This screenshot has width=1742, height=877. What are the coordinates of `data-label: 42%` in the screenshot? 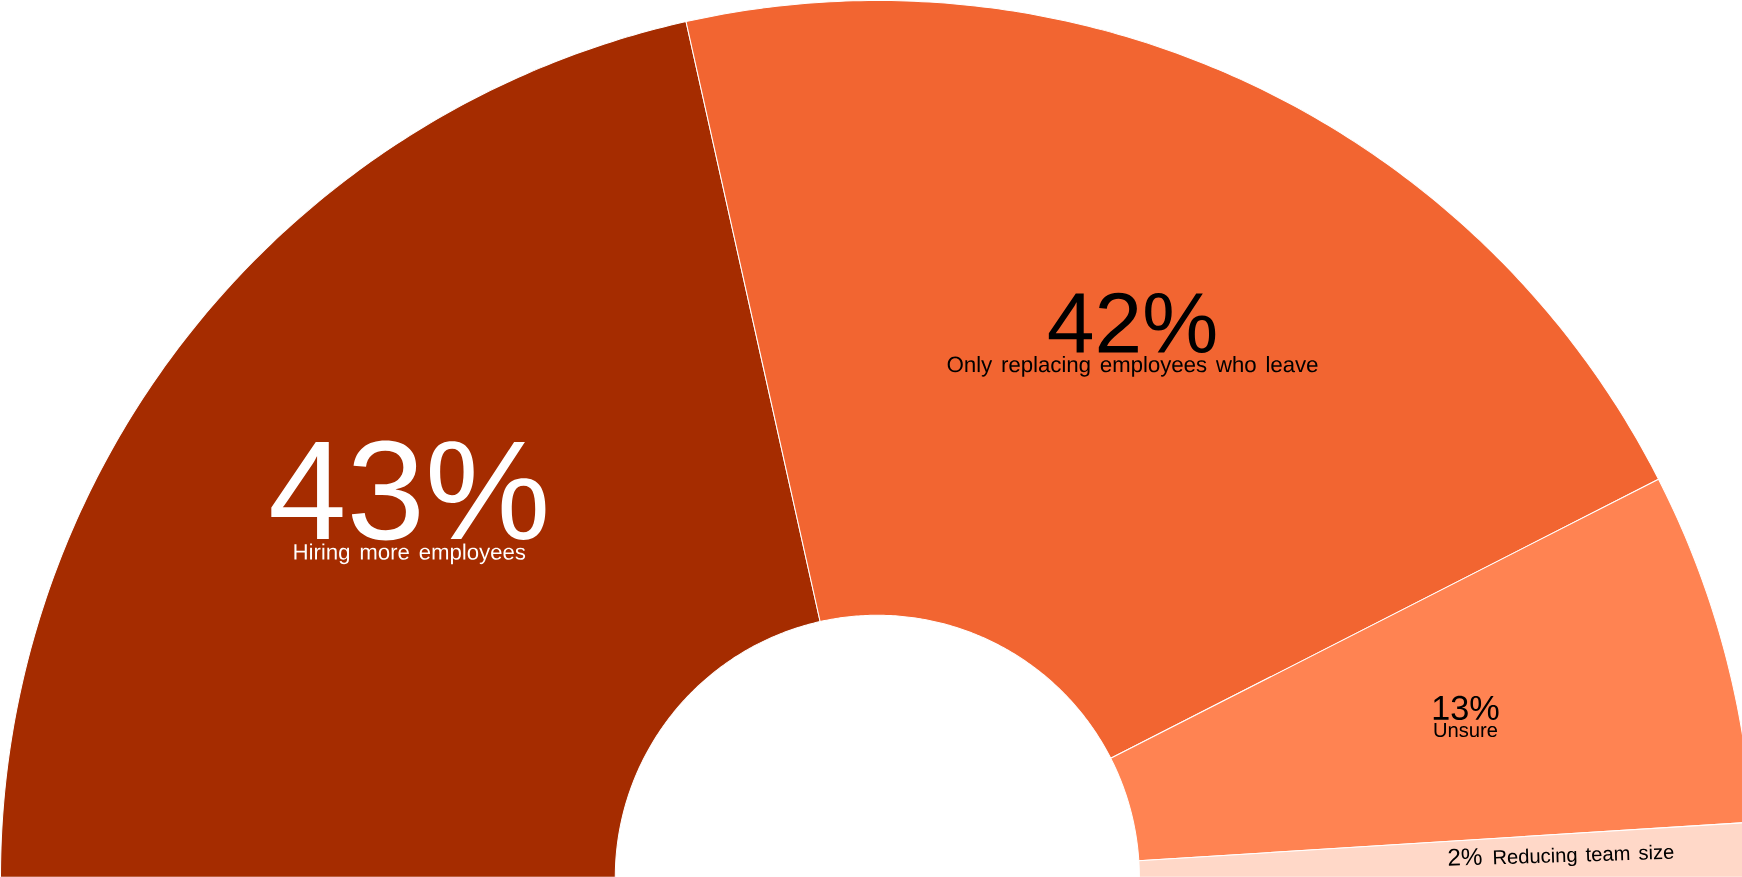 It's located at (1132, 322).